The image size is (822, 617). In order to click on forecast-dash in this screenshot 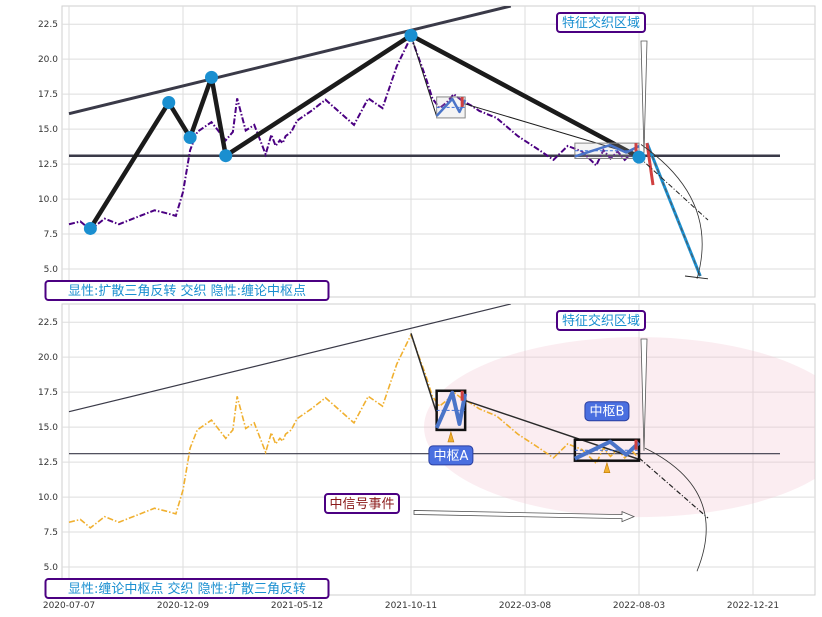, I will do `click(673, 209)`.